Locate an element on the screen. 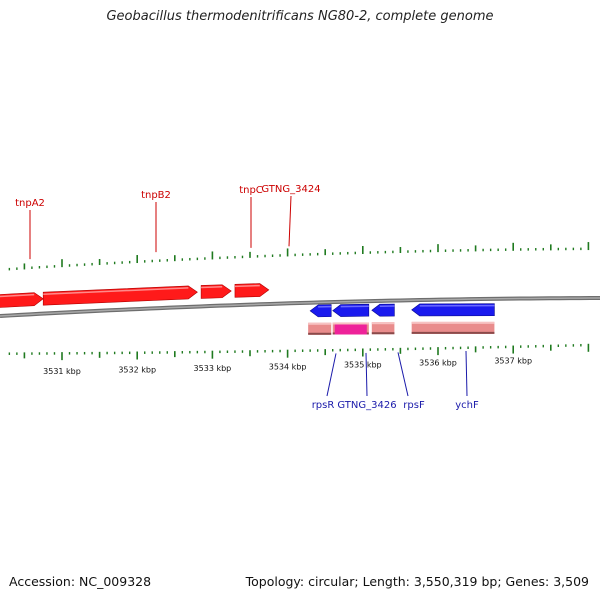  forward-gene-tnpC is located at coordinates (216, 291).